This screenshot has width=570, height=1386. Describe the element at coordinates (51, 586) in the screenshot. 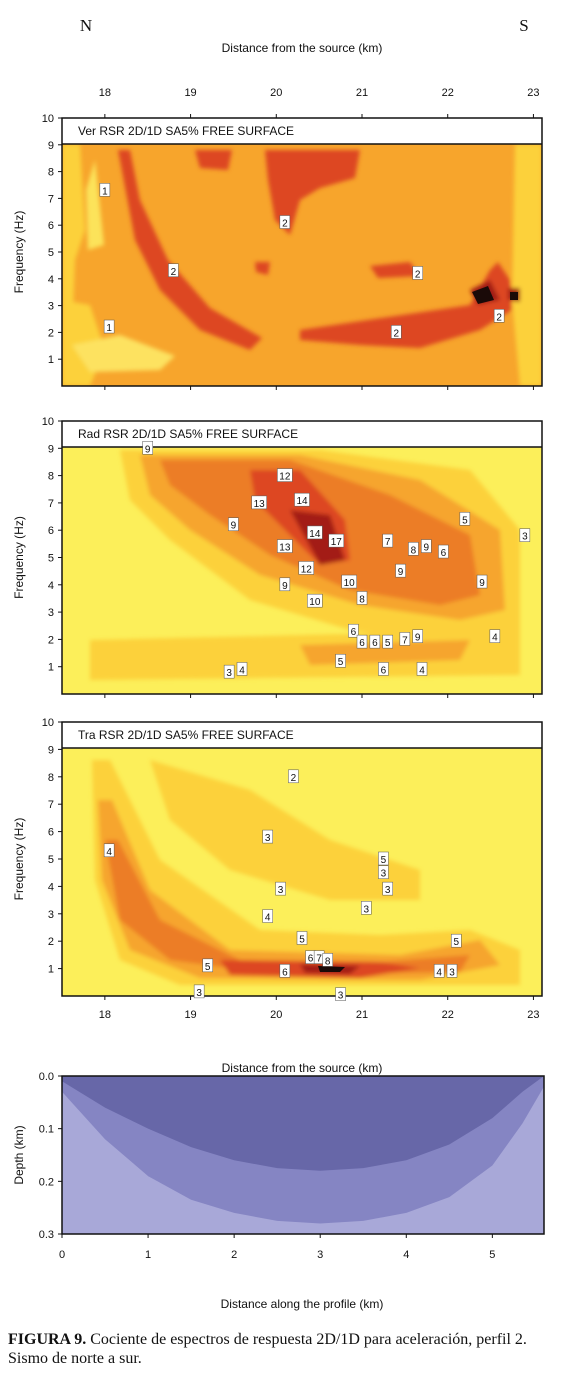

I see `ytick-label: 4` at that location.